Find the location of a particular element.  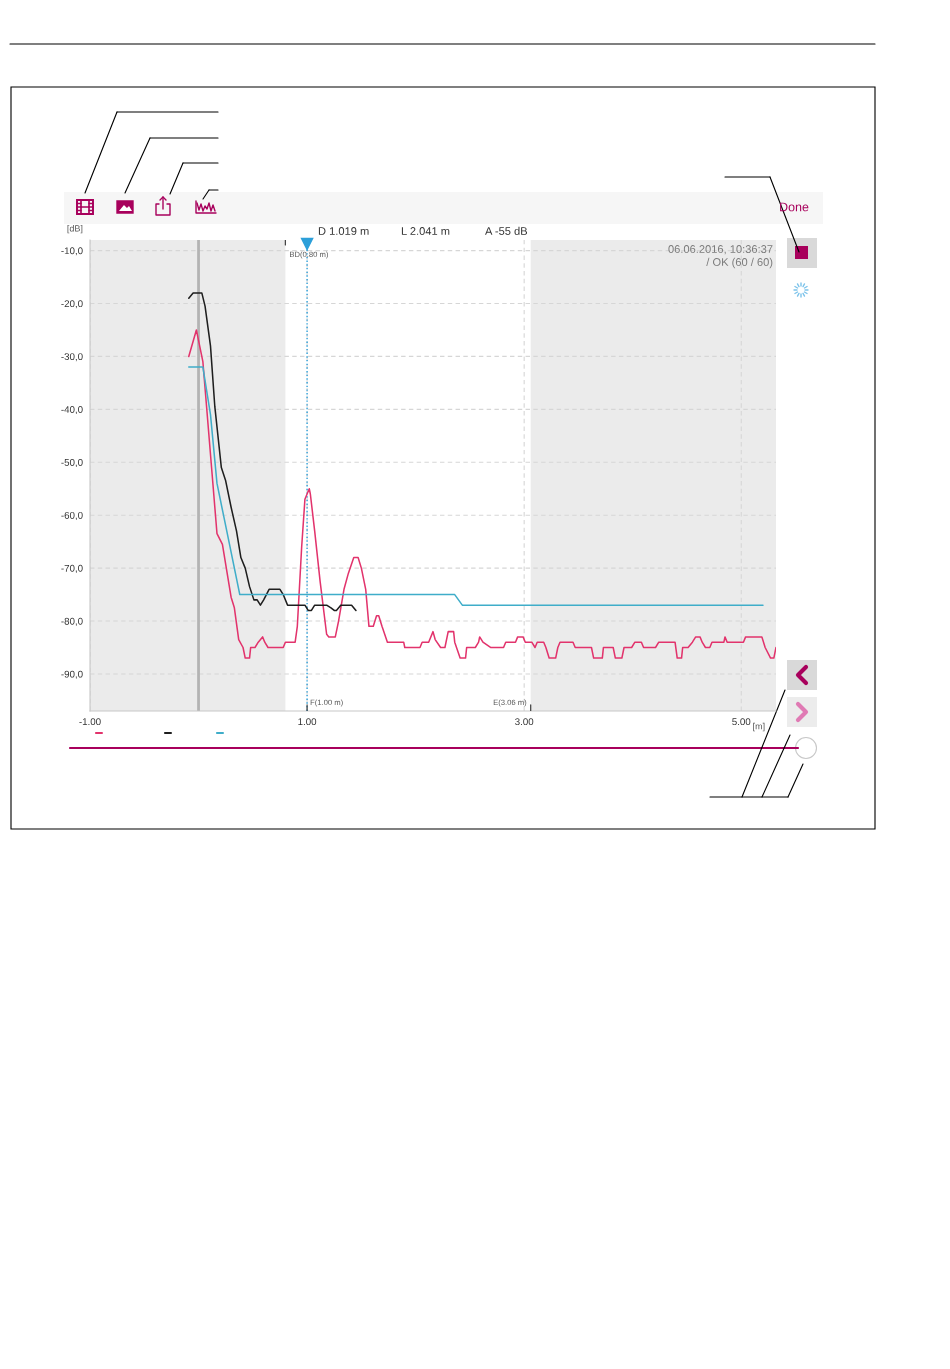

text: A -55 dB is located at coordinates (506, 230).